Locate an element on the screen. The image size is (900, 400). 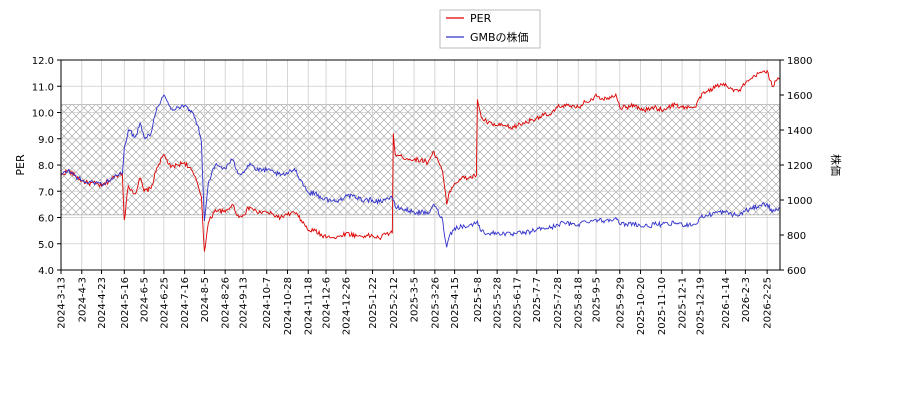
legend-label-price: GMBの株価 is located at coordinates (499, 37).